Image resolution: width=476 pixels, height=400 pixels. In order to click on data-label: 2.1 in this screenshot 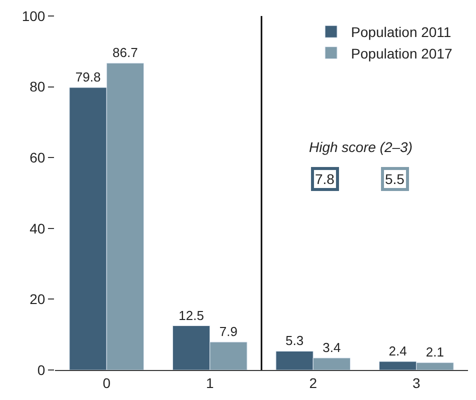, I will do `click(435, 352)`.